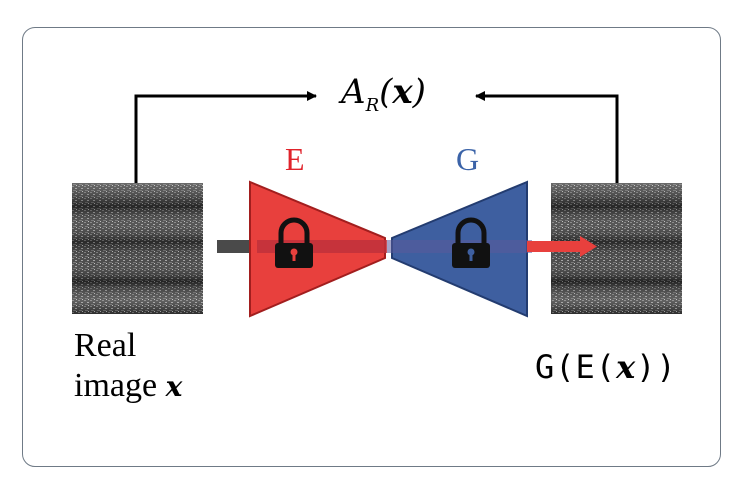 This screenshot has height=492, width=744. Describe the element at coordinates (295, 159) in the screenshot. I see `encoder-label: E` at that location.